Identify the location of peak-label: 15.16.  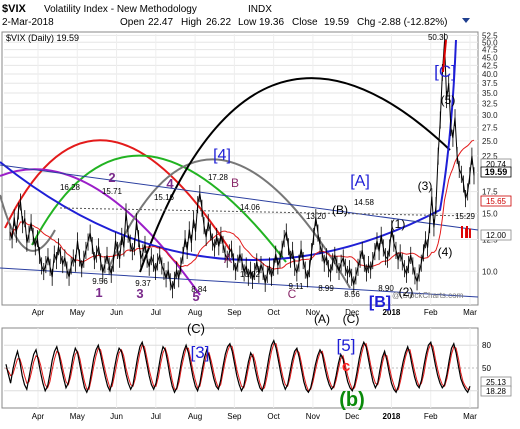
(164, 197).